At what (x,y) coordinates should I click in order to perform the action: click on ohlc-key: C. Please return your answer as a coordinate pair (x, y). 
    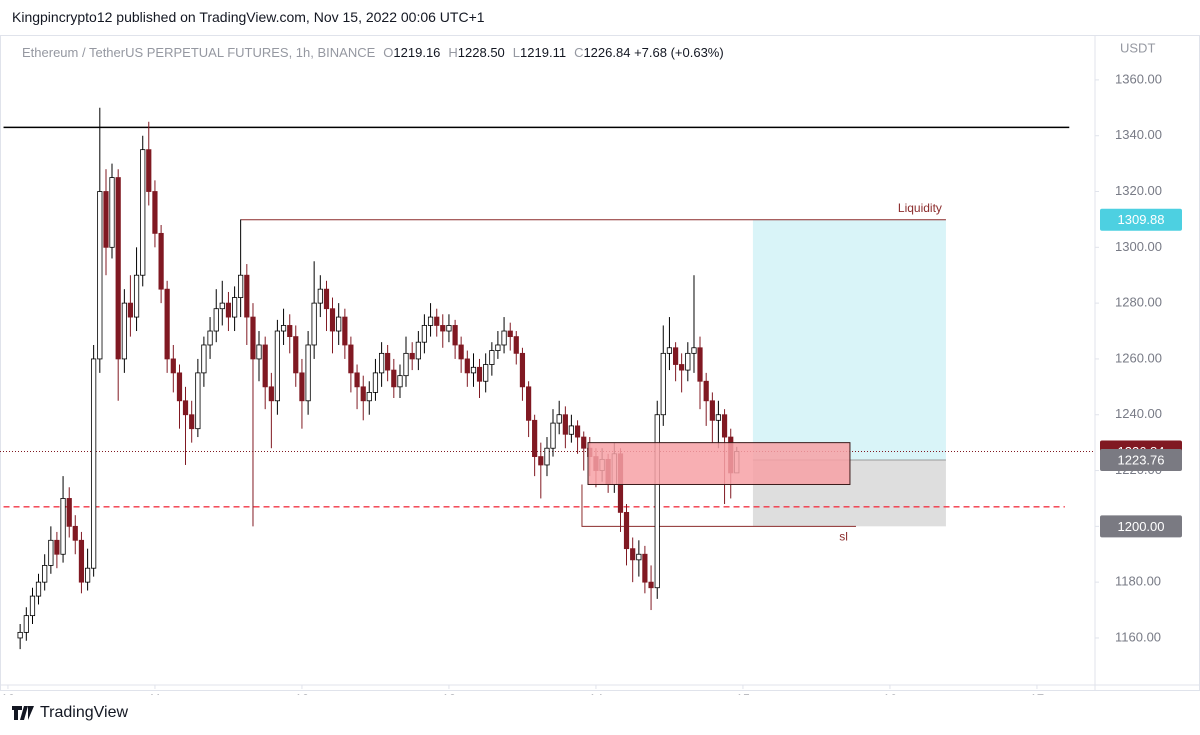
    Looking at the image, I should click on (579, 52).